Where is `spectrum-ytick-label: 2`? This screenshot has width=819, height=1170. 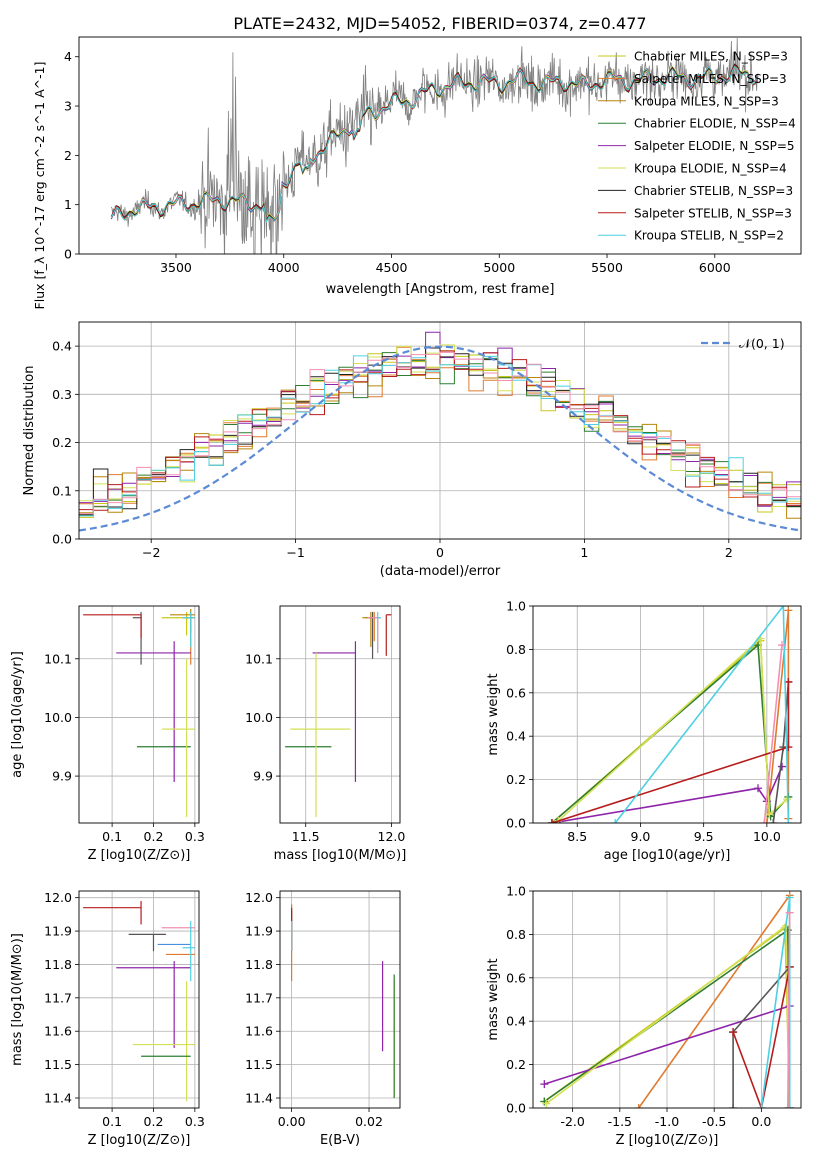 spectrum-ytick-label: 2 is located at coordinates (68, 155).